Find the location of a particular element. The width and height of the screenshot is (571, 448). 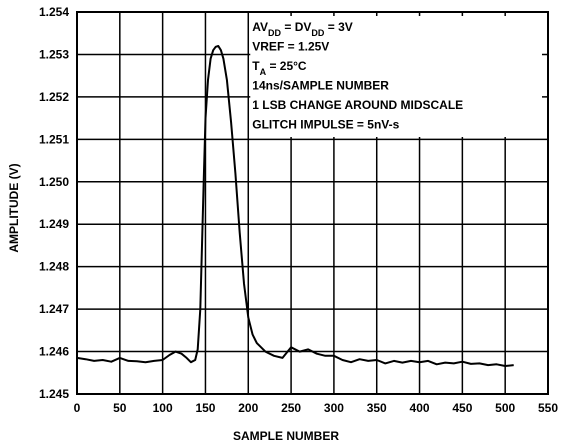

x-tick-label: 0 is located at coordinates (77, 408).